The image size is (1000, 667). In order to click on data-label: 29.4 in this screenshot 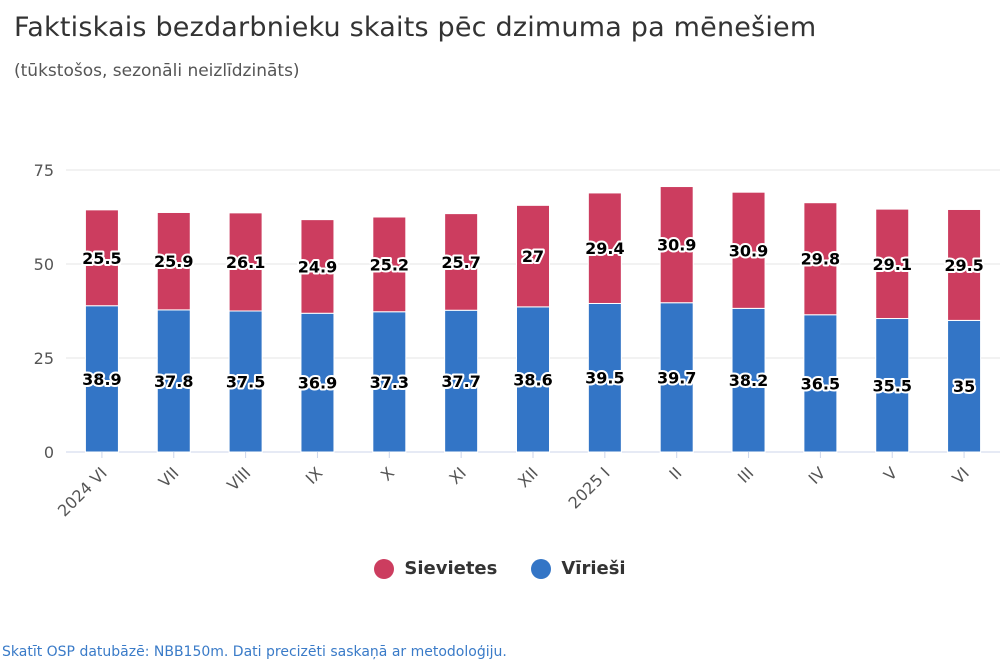, I will do `click(604, 248)`.